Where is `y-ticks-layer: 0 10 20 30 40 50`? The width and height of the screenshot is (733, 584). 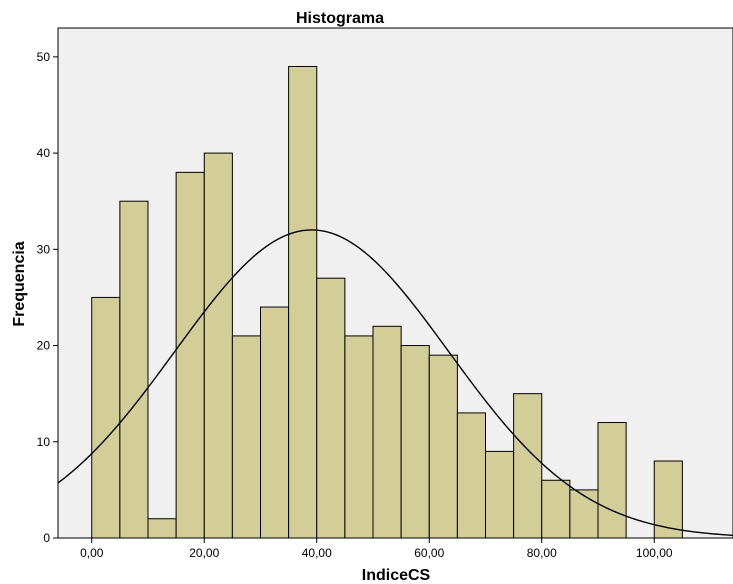
y-ticks-layer: 0 10 20 30 40 50 is located at coordinates (47, 297).